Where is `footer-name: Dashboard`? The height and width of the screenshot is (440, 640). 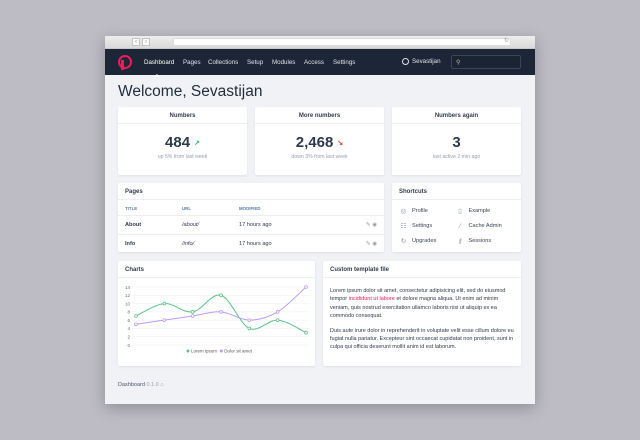 footer-name: Dashboard is located at coordinates (131, 385).